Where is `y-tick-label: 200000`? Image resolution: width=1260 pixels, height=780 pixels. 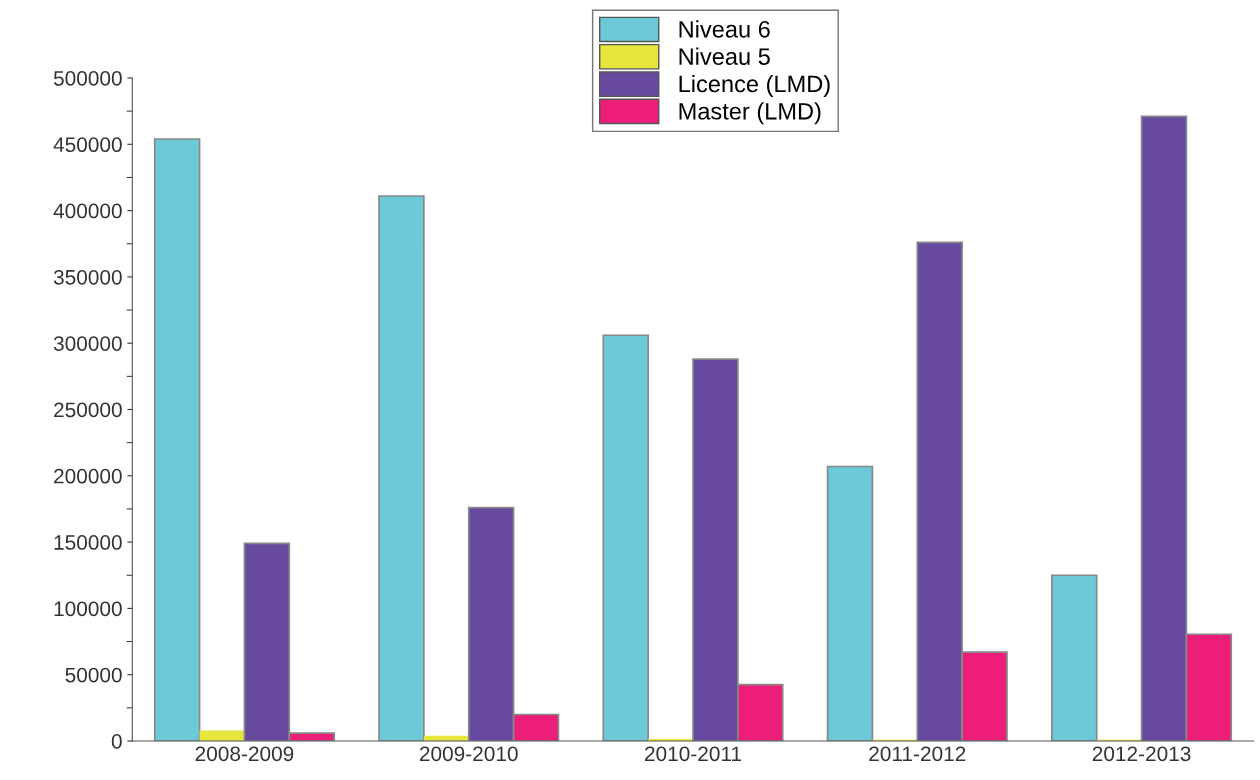
y-tick-label: 200000 is located at coordinates (88, 476).